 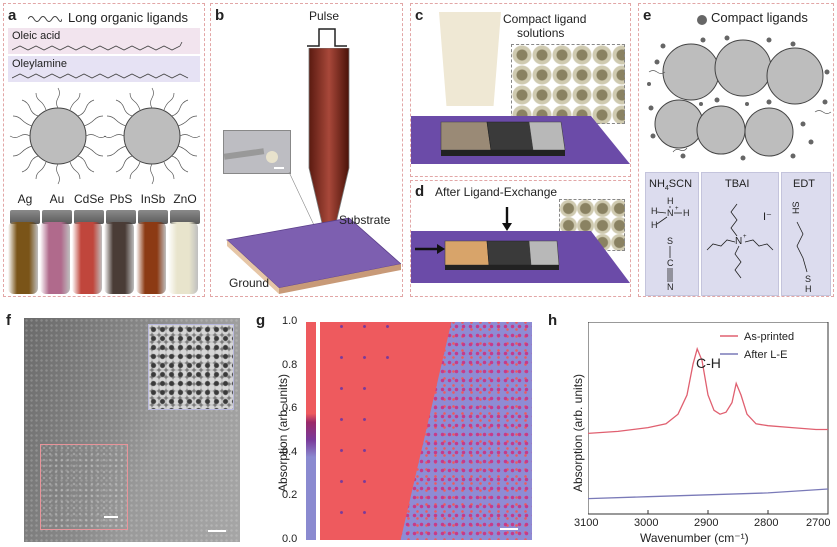 What do you see at coordinates (290, 321) in the screenshot?
I see `panel-g-tick-0: 1.0` at bounding box center [290, 321].